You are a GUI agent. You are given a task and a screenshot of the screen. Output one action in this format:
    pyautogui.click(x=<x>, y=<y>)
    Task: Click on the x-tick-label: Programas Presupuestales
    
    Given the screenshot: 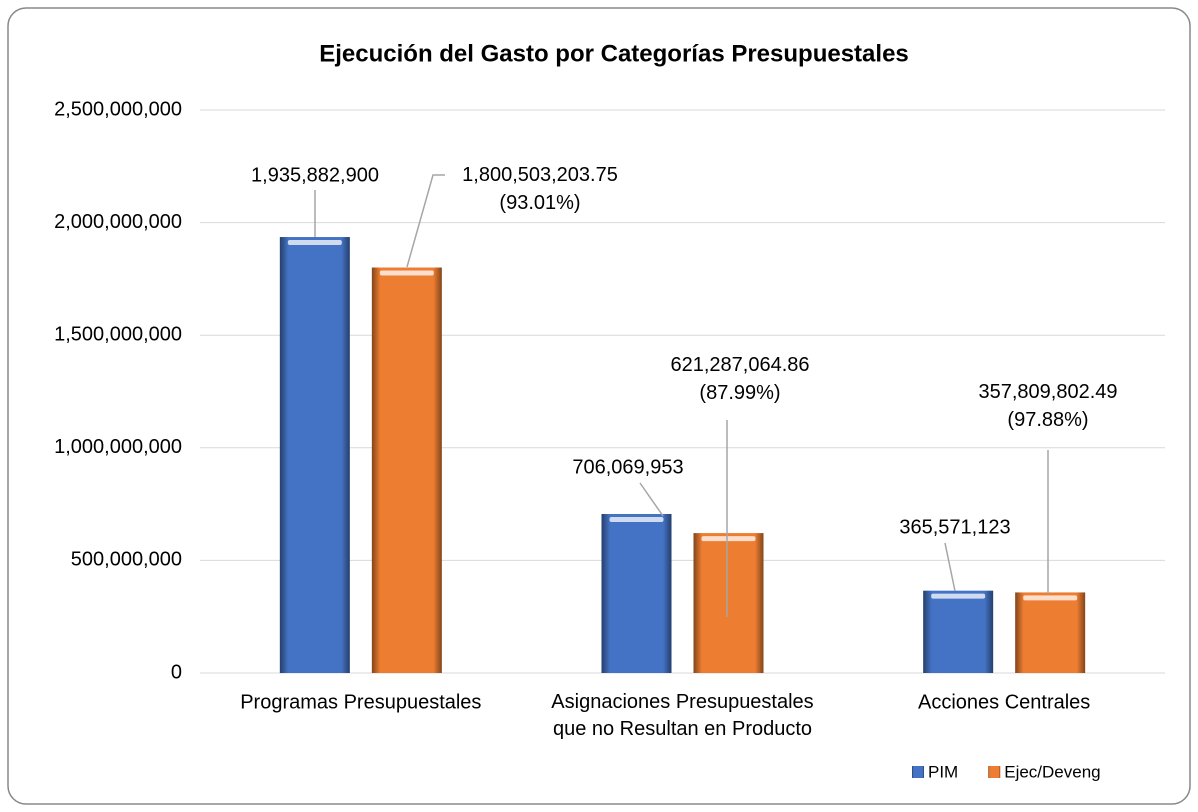 What is the action you would take?
    pyautogui.click(x=360, y=702)
    